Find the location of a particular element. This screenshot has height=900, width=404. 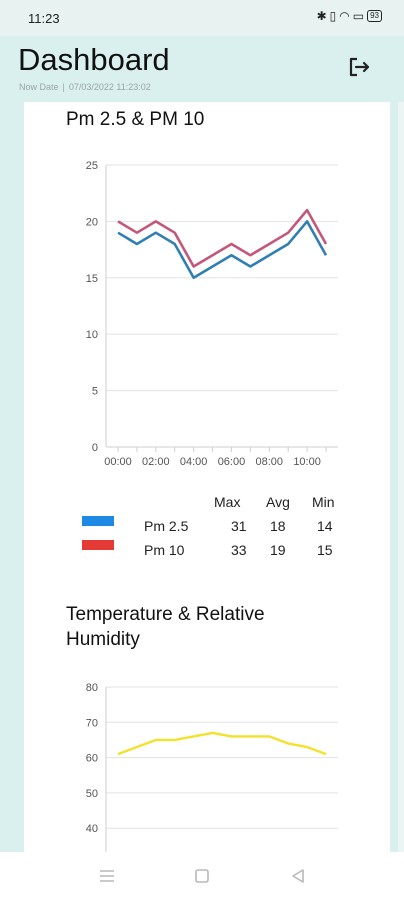

legend-row-max: 31 is located at coordinates (239, 526).